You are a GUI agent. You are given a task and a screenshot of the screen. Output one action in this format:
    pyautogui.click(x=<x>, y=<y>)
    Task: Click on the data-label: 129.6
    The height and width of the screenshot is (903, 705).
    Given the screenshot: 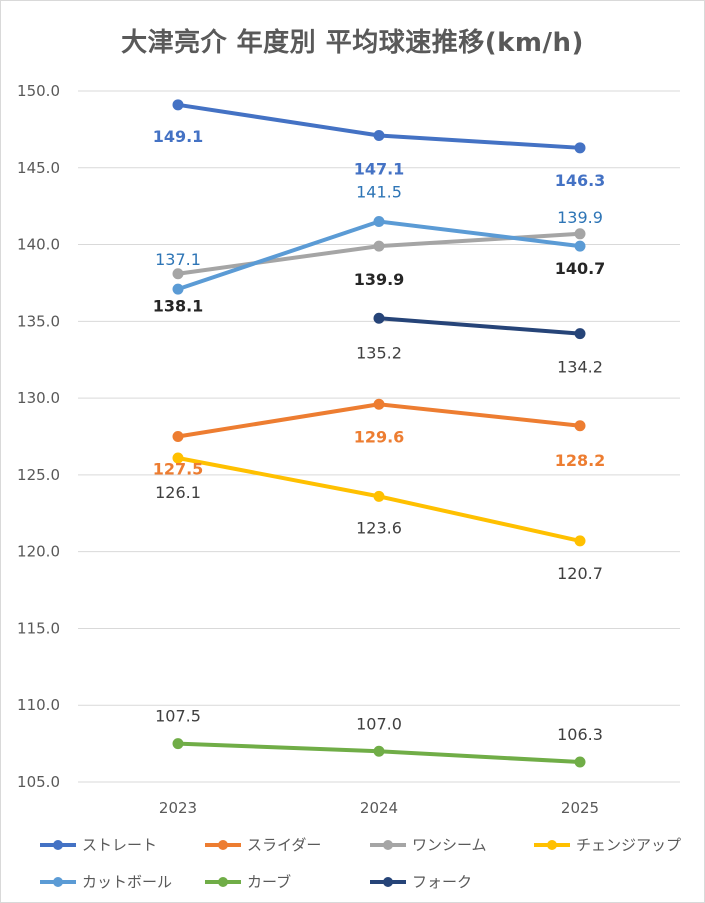 What is the action you would take?
    pyautogui.click(x=379, y=436)
    